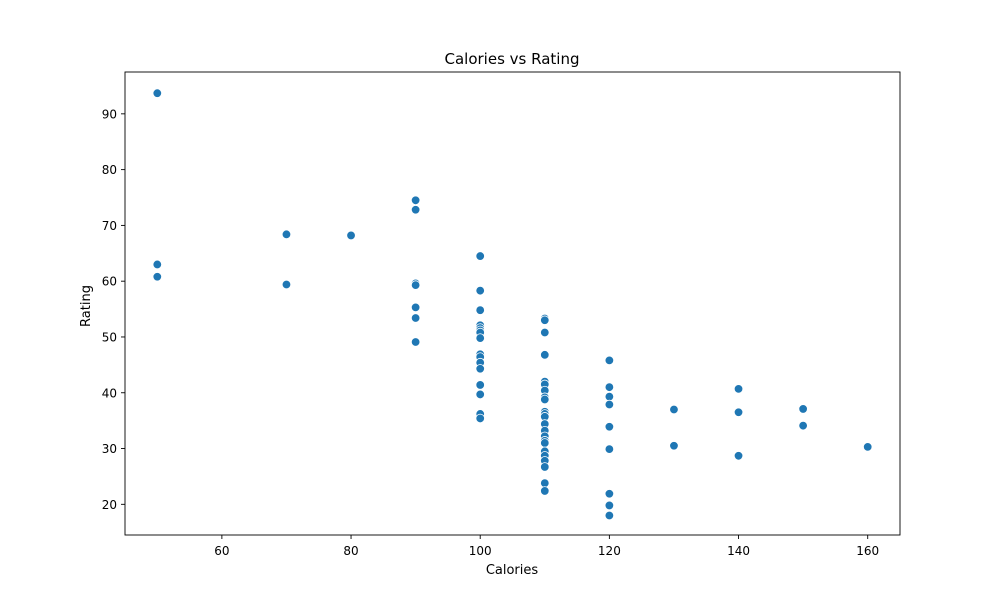 This screenshot has width=1000, height=600. What do you see at coordinates (480, 551) in the screenshot?
I see `x-tick-label-100: 100` at bounding box center [480, 551].